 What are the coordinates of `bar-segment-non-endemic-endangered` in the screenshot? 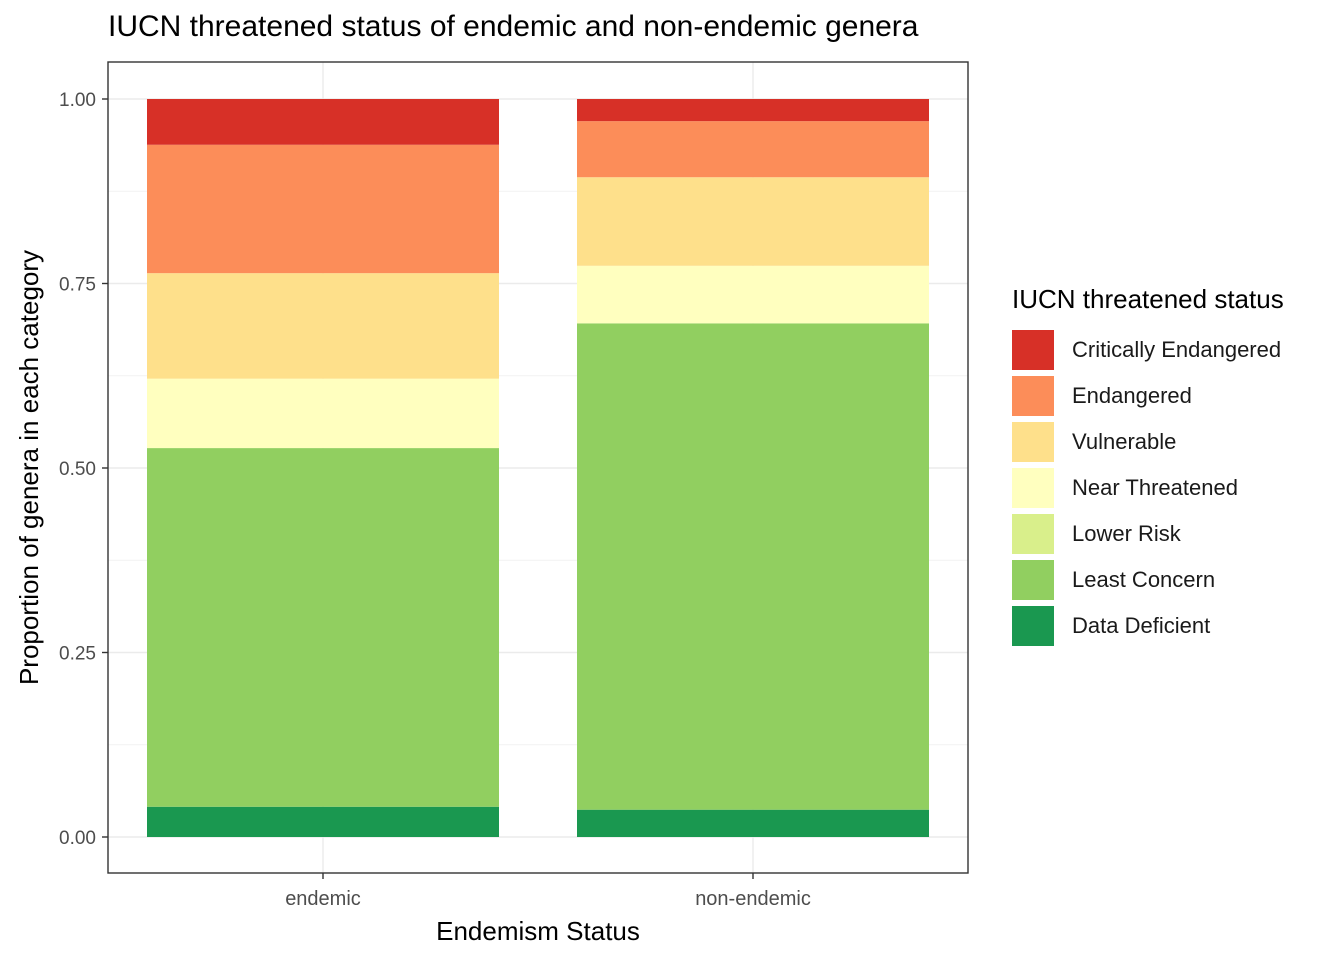 It's located at (753, 149).